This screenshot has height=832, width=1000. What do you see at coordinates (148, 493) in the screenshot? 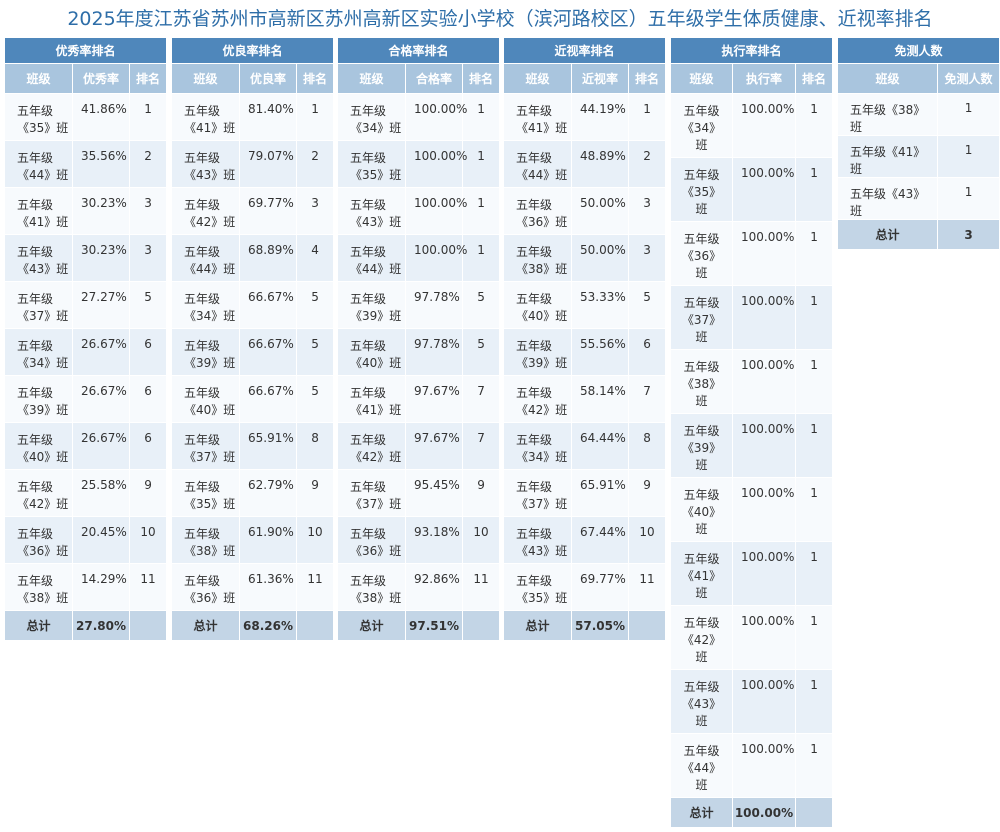
I see `cell-value: 9` at bounding box center [148, 493].